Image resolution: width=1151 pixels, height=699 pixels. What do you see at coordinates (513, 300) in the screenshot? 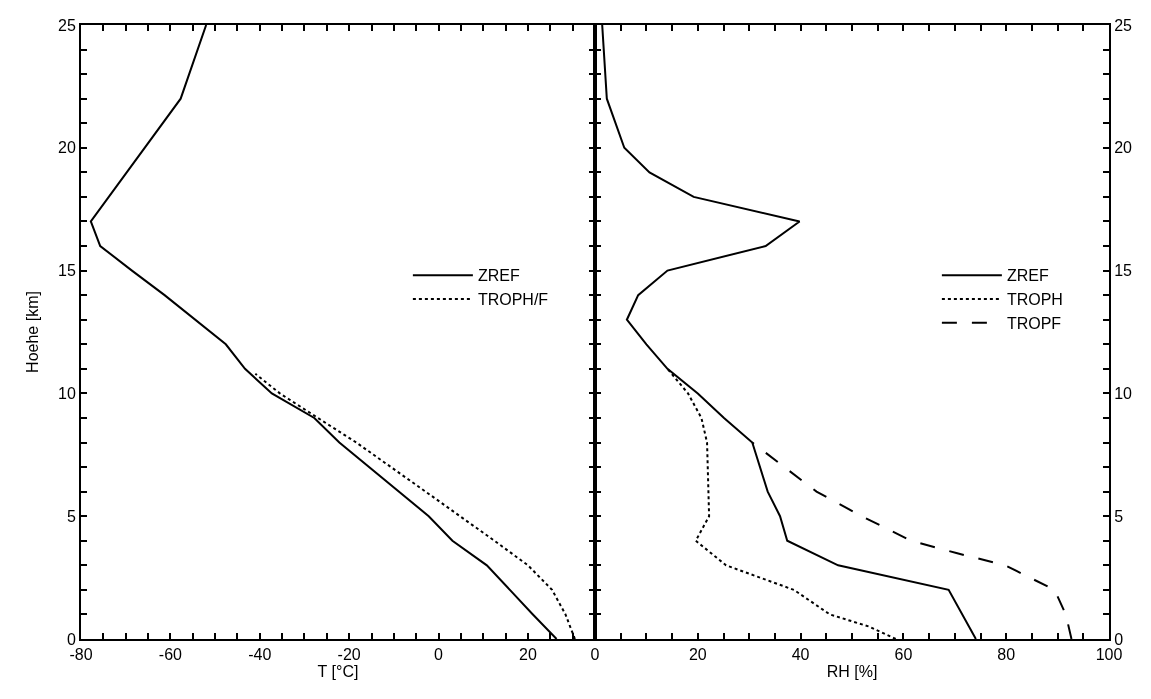
I see `legend-label: TROPH/F` at bounding box center [513, 300].